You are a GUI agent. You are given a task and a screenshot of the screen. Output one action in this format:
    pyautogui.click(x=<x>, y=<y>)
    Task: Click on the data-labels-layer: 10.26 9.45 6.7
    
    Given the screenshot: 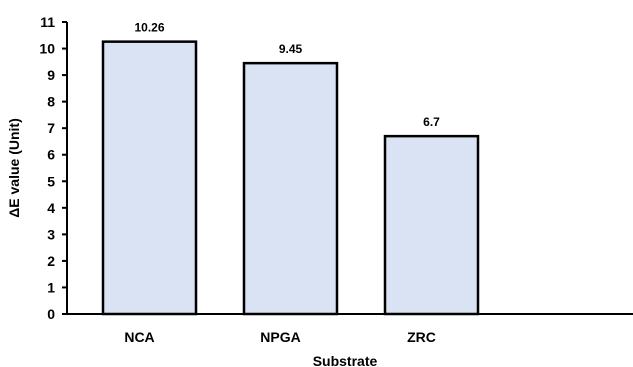 What is the action you would take?
    pyautogui.click(x=287, y=75)
    